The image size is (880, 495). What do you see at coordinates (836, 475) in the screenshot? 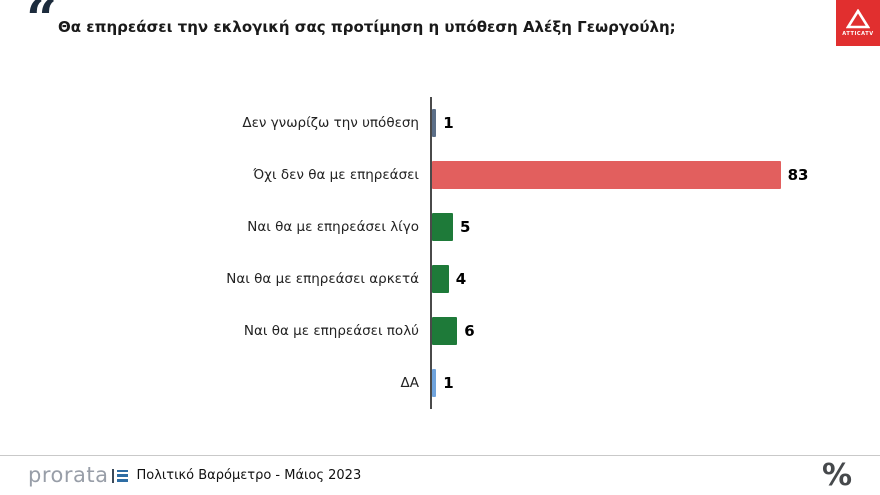
I see `percent-icon: %` at bounding box center [836, 475].